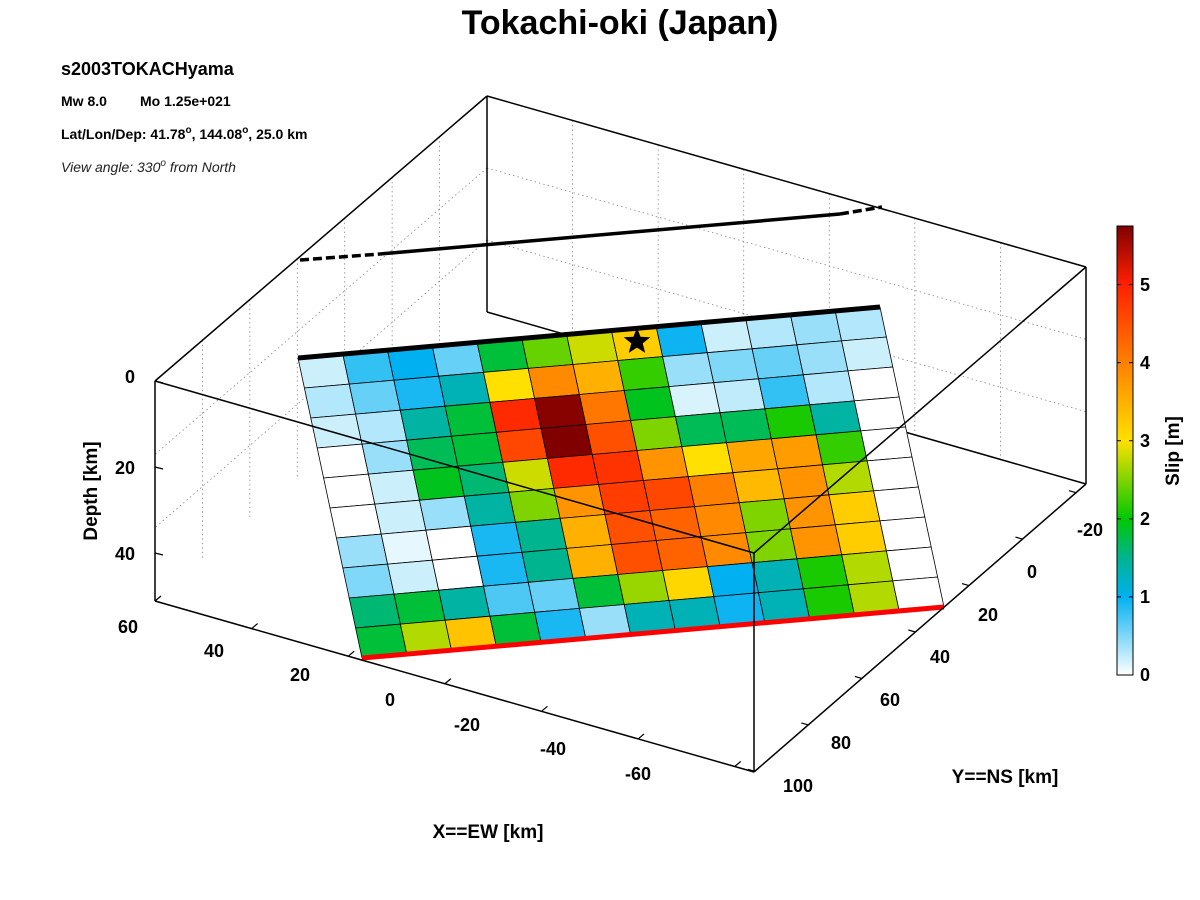  Describe the element at coordinates (125, 554) in the screenshot. I see `z-tick-label: 40` at that location.